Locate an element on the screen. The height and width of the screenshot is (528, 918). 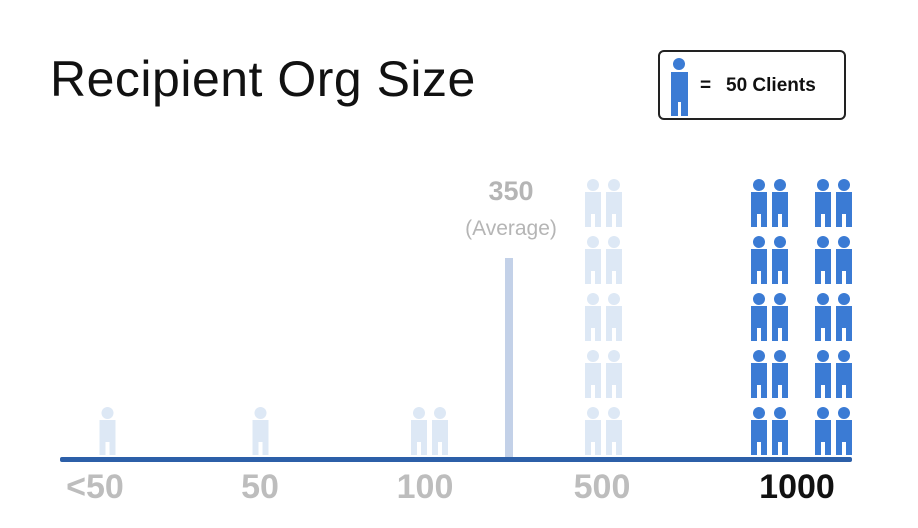
legend-label: 50 Clients is located at coordinates (771, 85).